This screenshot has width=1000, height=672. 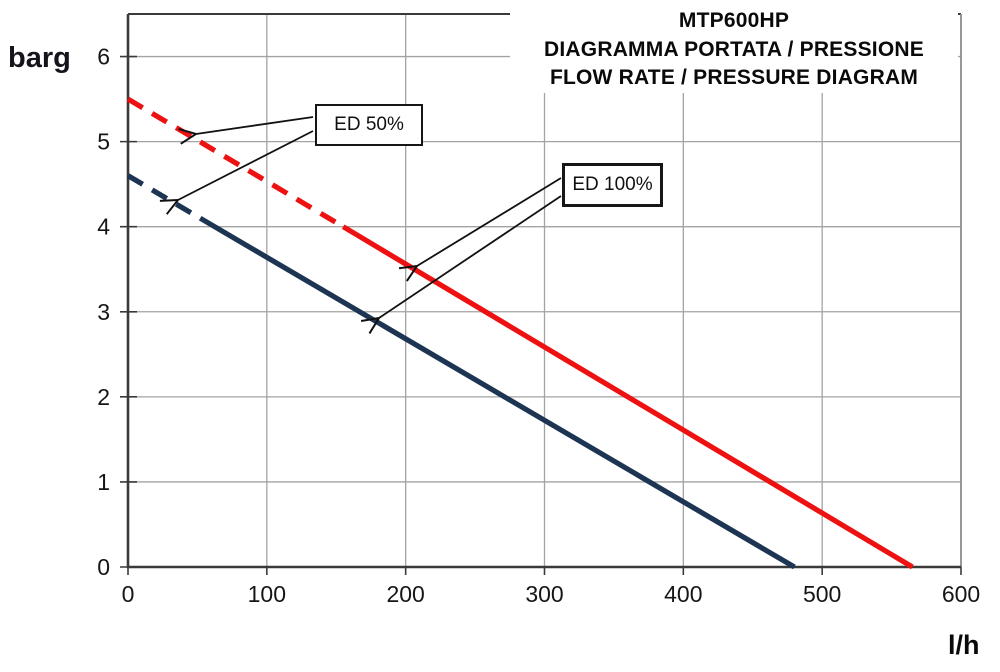 I want to click on y-tick-label: 5, so click(x=103, y=142).